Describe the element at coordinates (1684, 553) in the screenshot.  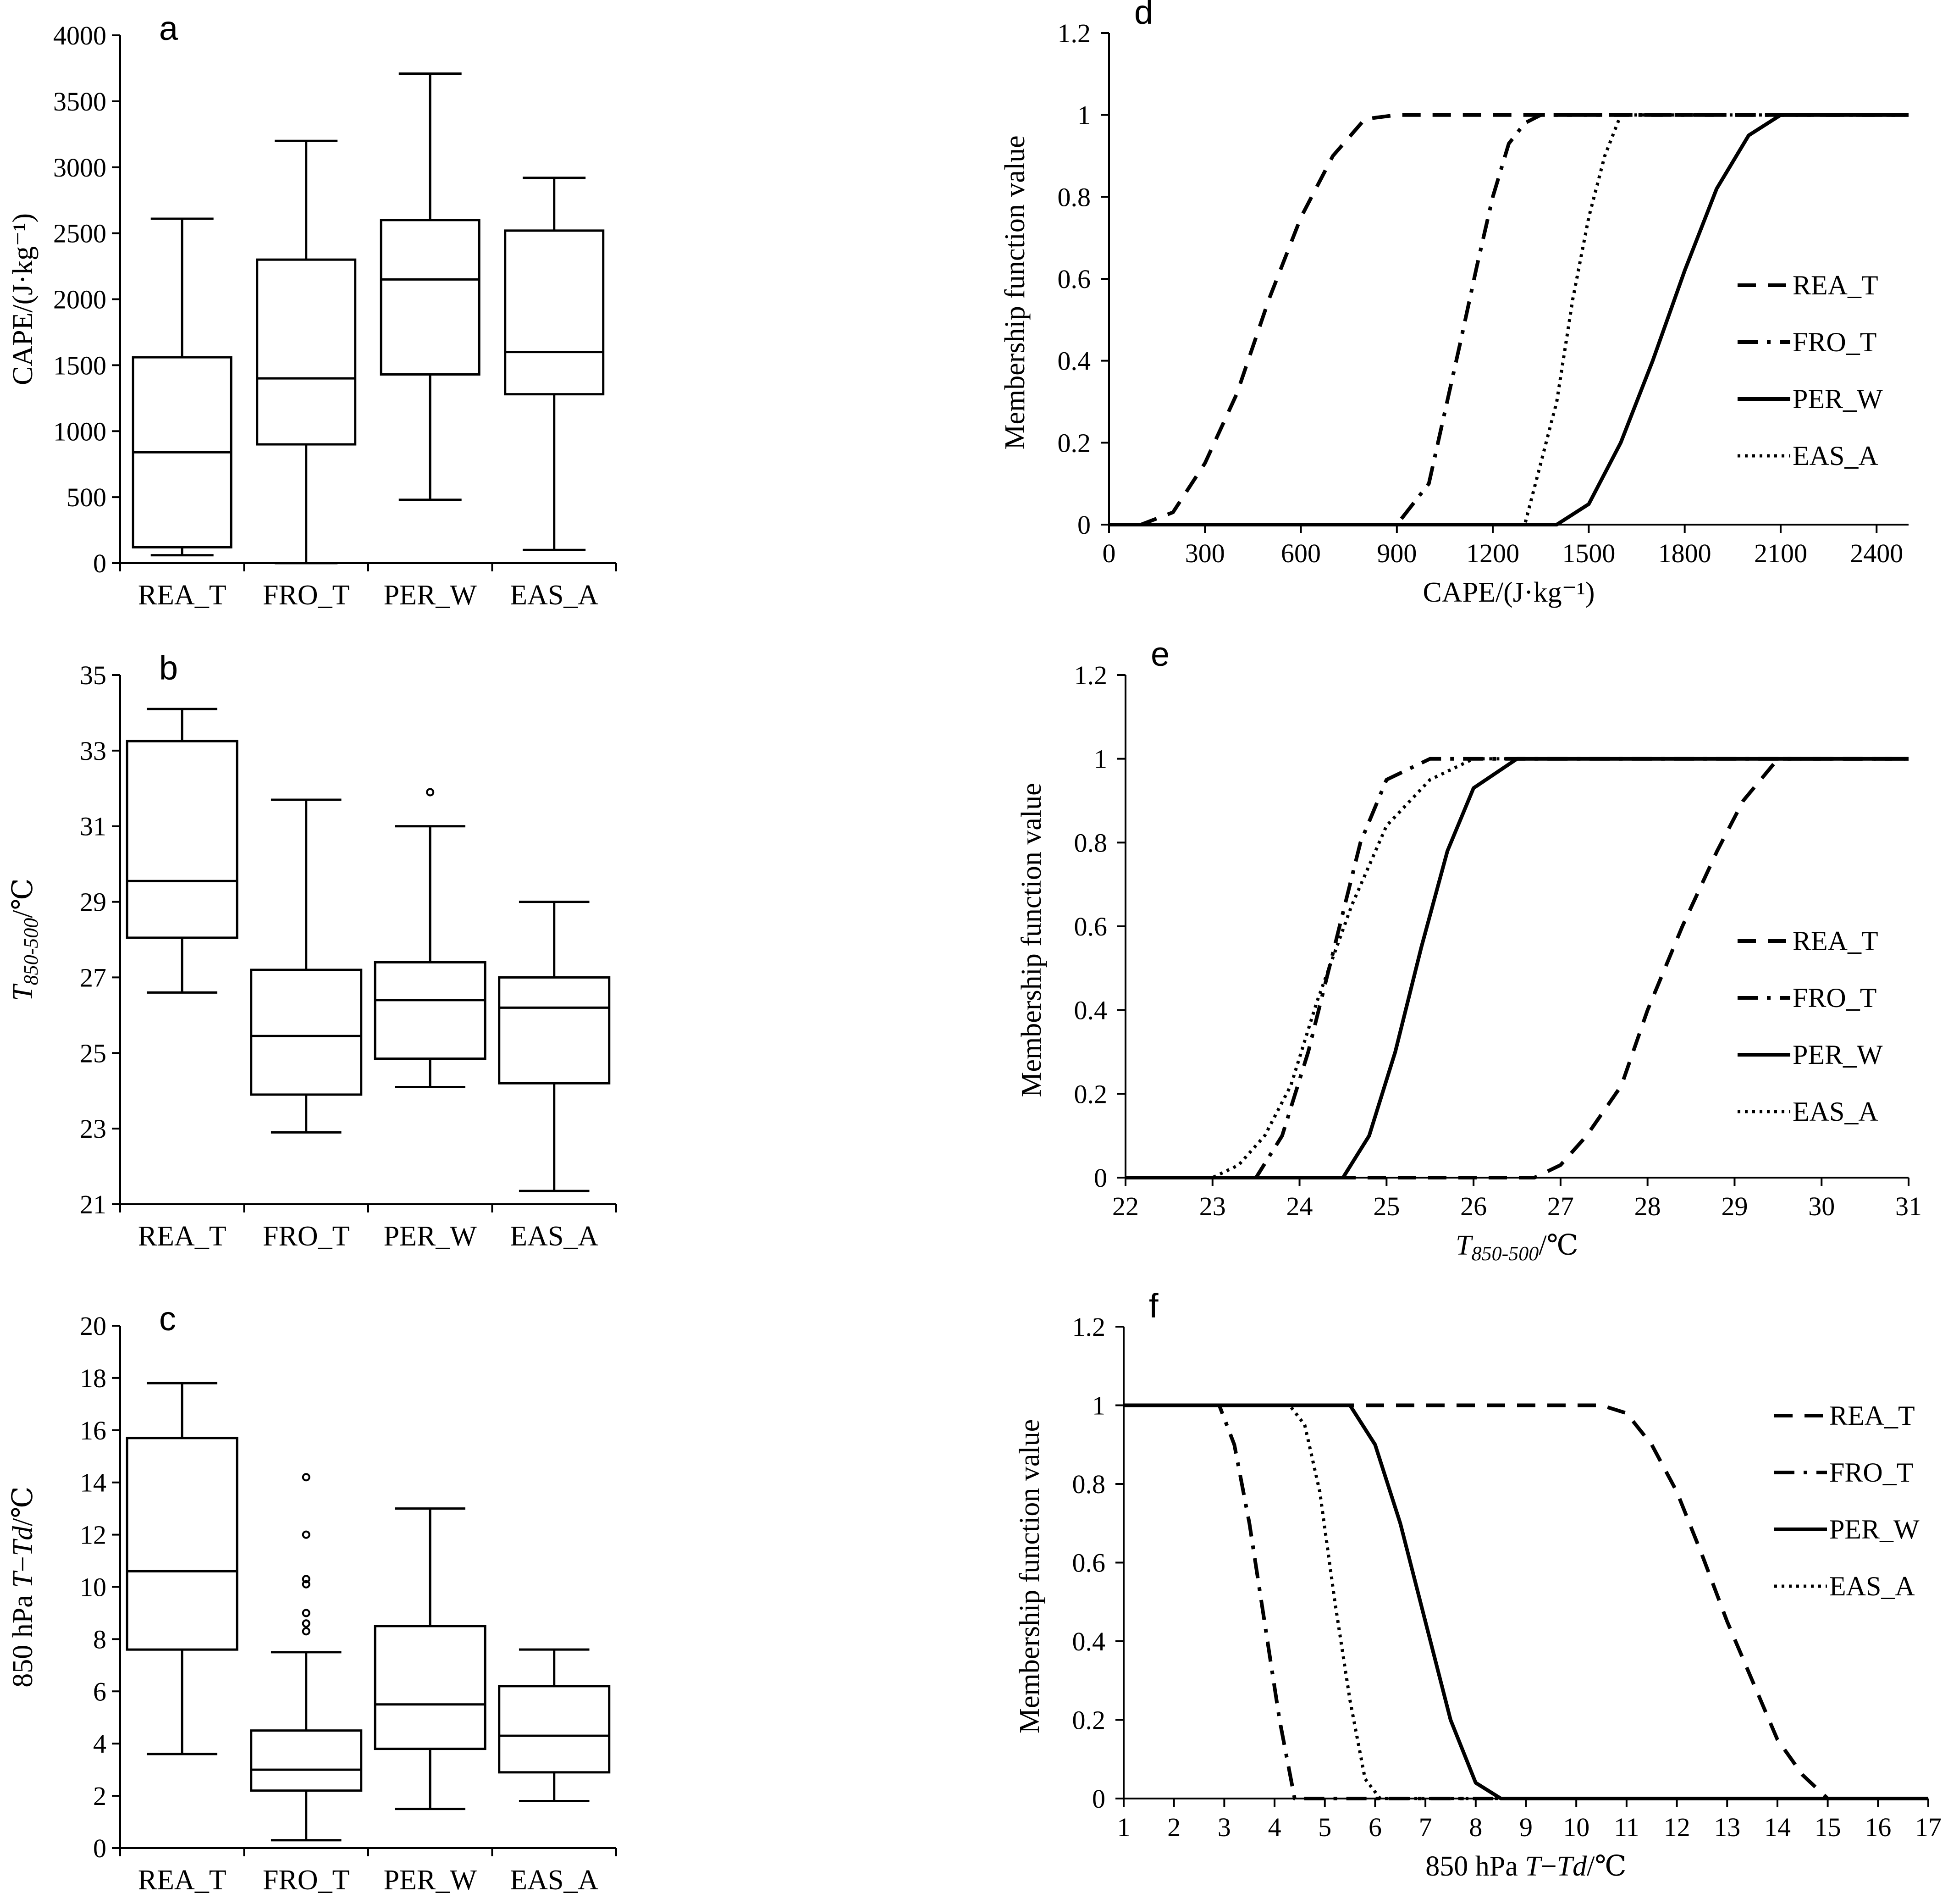
I see `x-tick-label: 1800` at that location.